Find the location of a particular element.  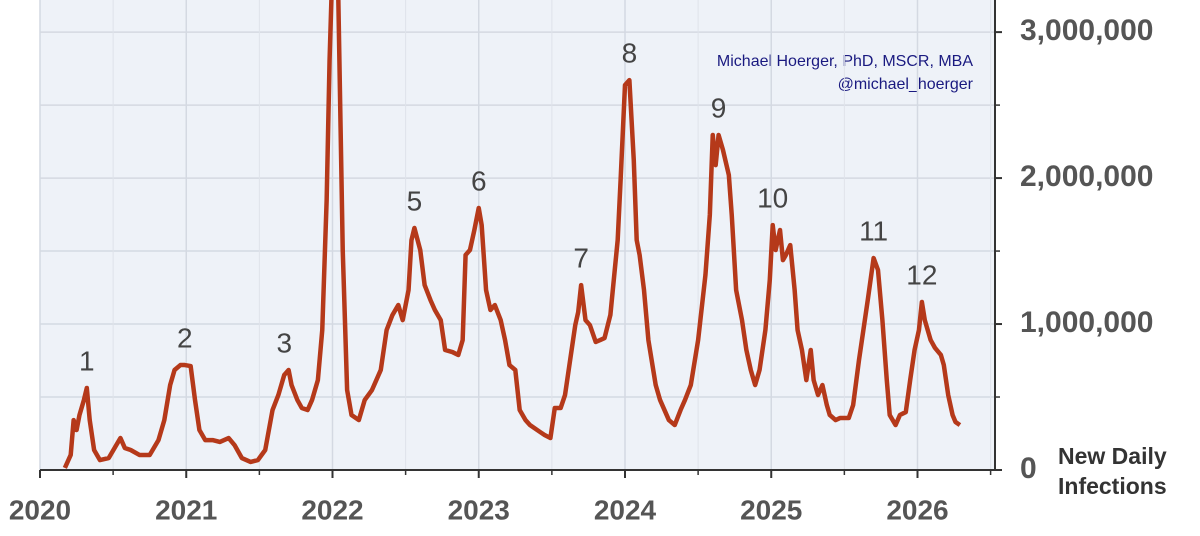

wave-label: 10 is located at coordinates (772, 197).